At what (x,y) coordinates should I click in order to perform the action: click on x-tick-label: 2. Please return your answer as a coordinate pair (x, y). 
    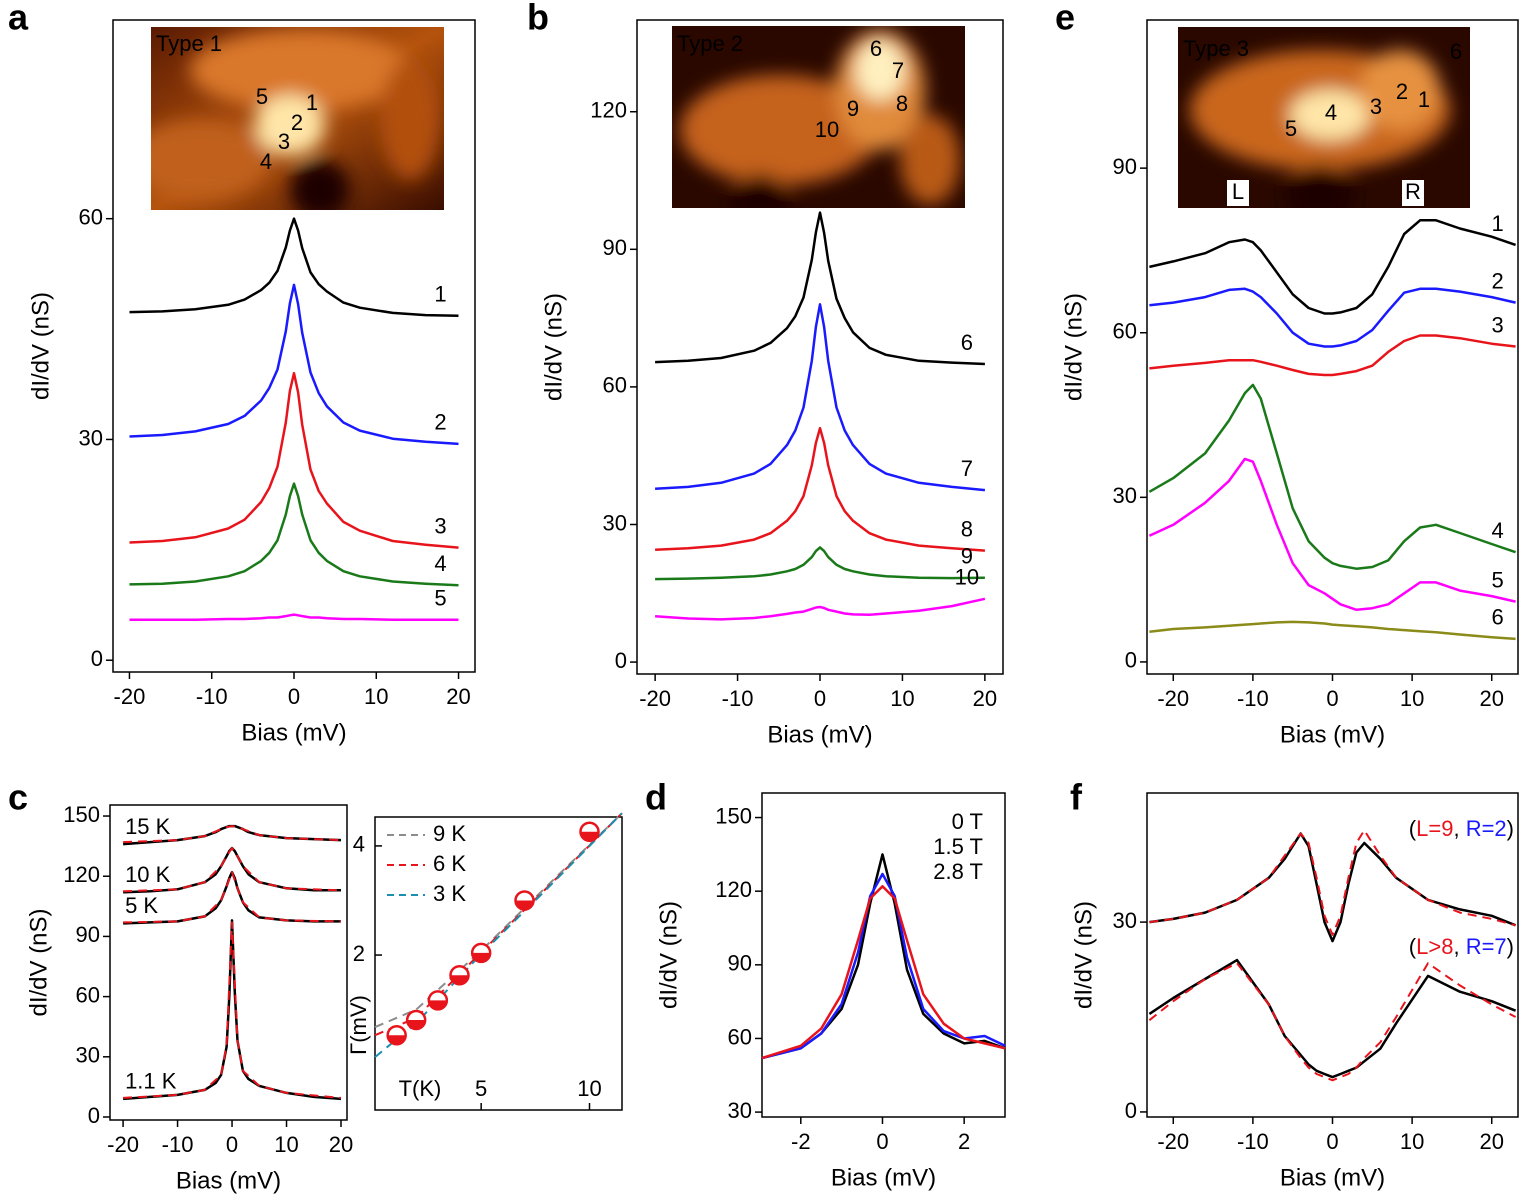
    Looking at the image, I should click on (964, 1141).